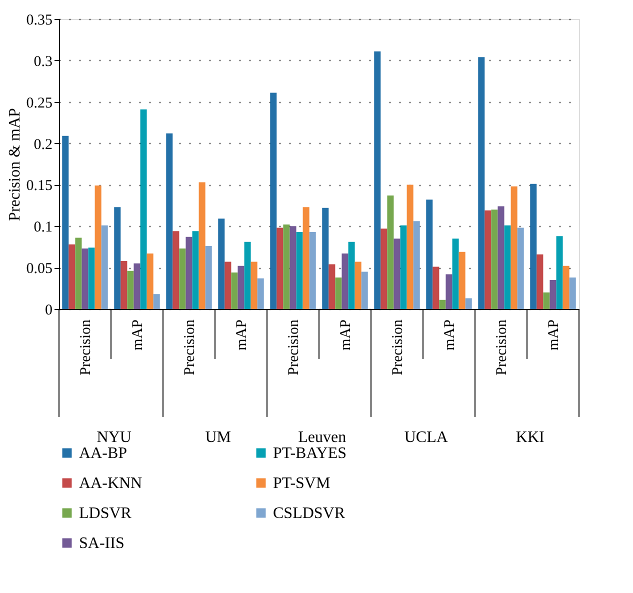 Image resolution: width=633 pixels, height=593 pixels. I want to click on legend-label: PT-SVM, so click(301, 483).